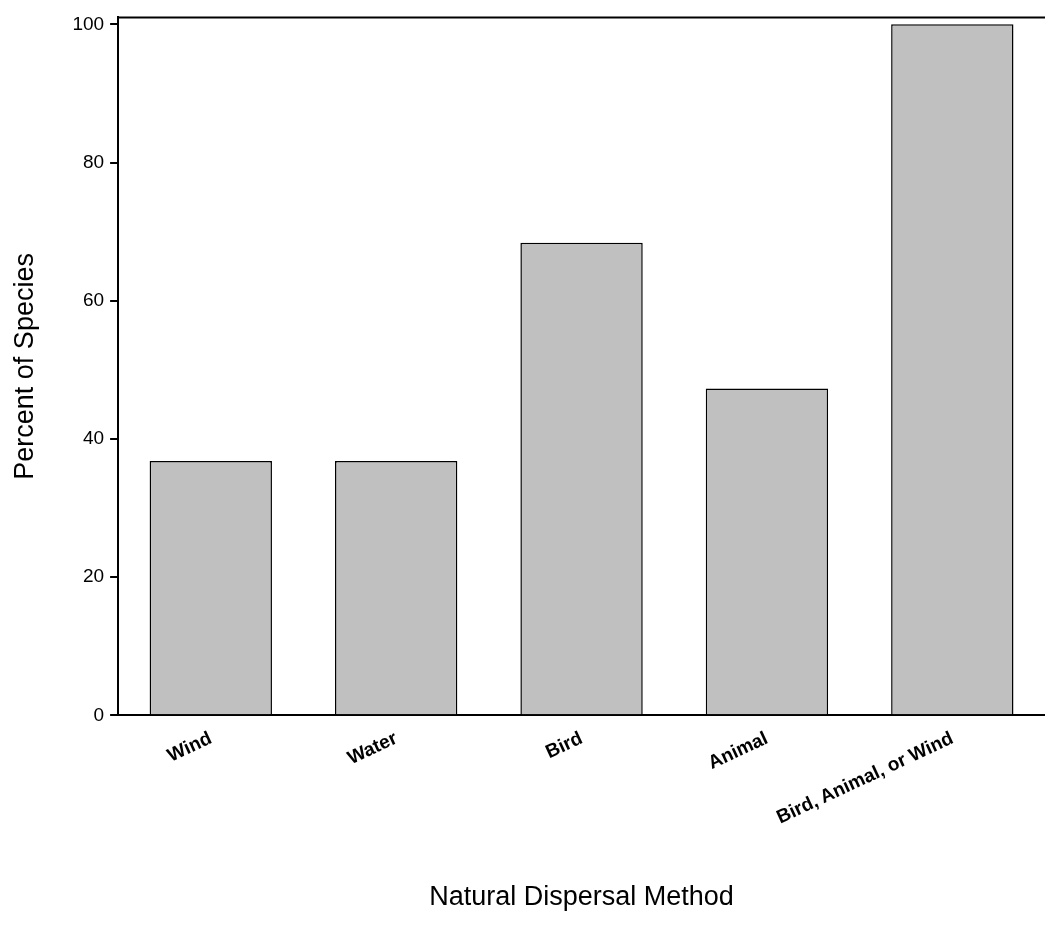  What do you see at coordinates (564, 745) in the screenshot?
I see `x-tick-label: Bird` at bounding box center [564, 745].